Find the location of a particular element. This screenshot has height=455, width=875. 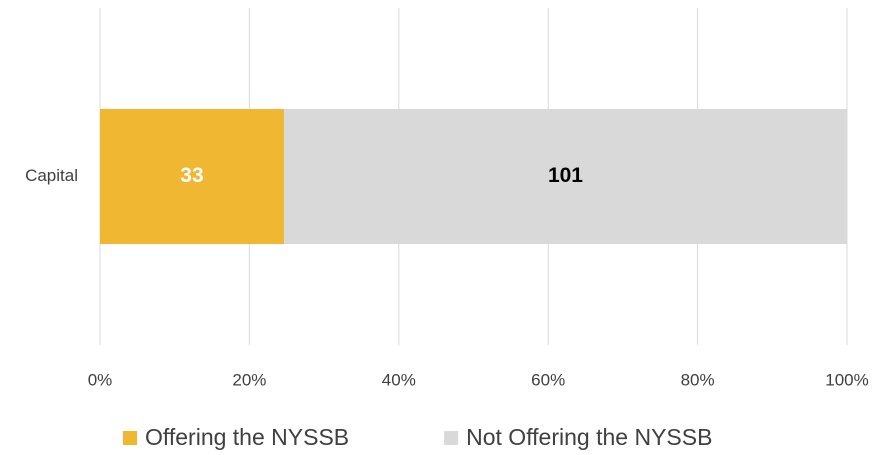

legend-label: Not Offering the NYSSB is located at coordinates (589, 437).